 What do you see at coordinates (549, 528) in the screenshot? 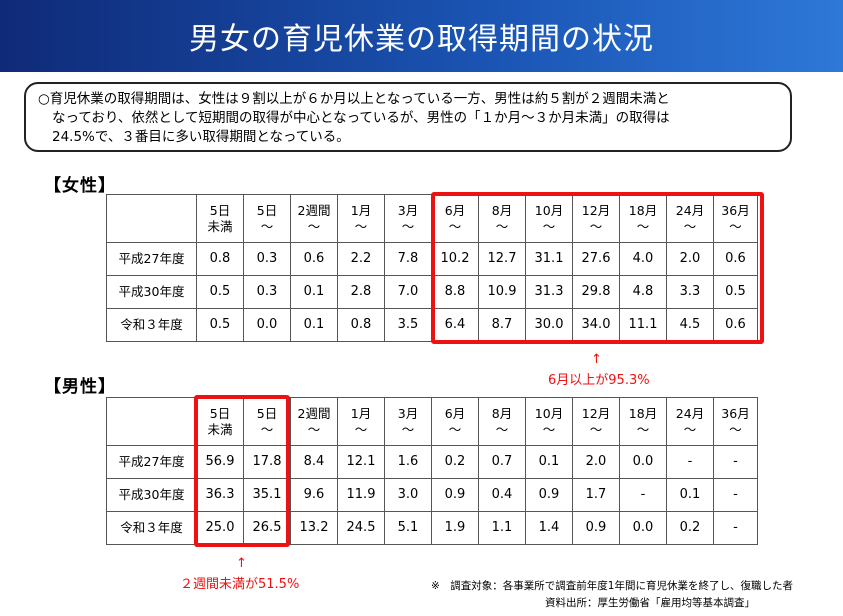
I see `table-cell: 1.4` at bounding box center [549, 528].